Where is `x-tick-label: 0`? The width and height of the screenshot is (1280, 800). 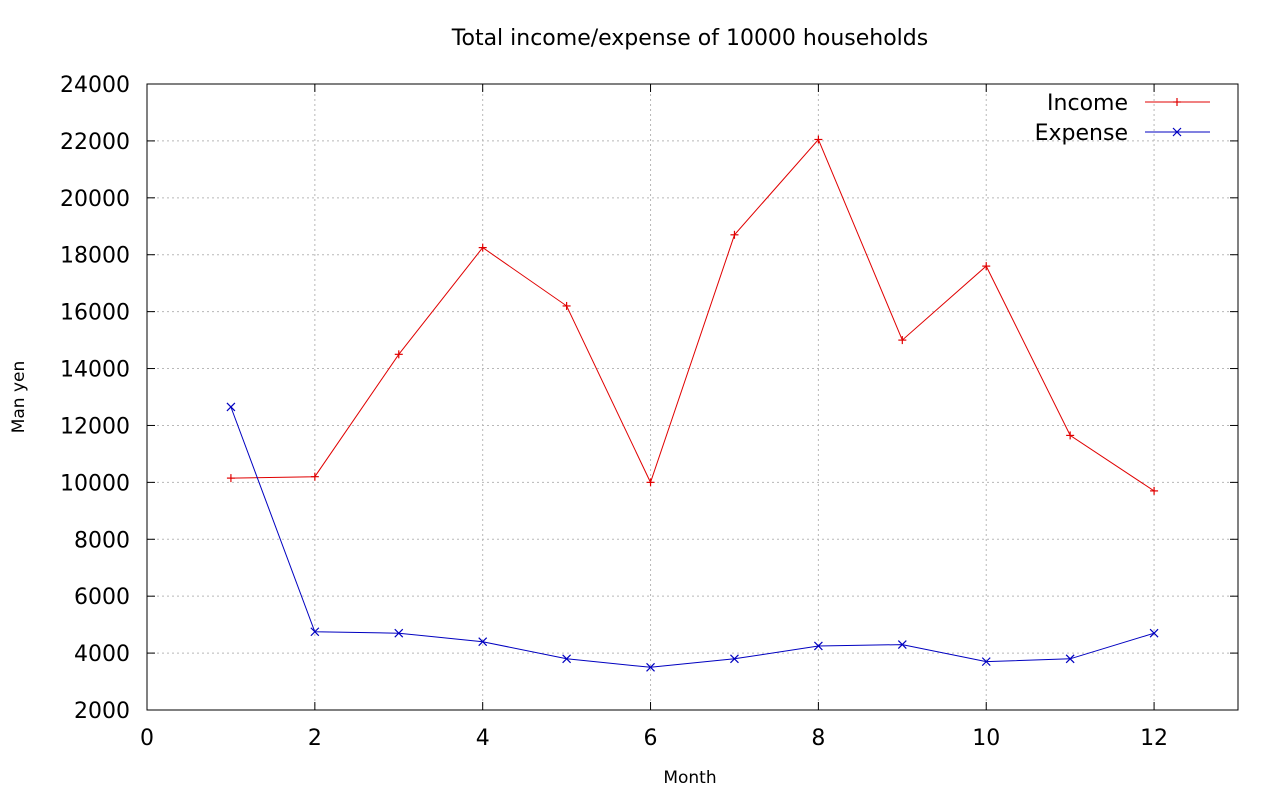 x-tick-label: 0 is located at coordinates (147, 738).